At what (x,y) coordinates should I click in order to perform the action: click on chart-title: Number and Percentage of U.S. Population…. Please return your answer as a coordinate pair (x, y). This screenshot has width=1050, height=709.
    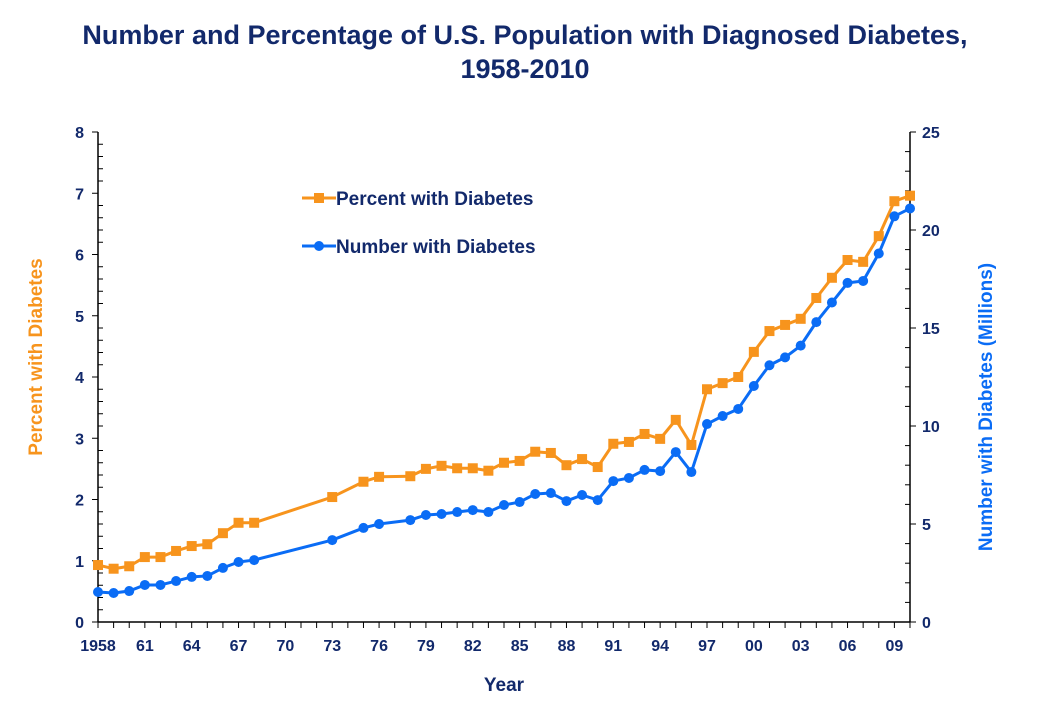
    Looking at the image, I should click on (525, 52).